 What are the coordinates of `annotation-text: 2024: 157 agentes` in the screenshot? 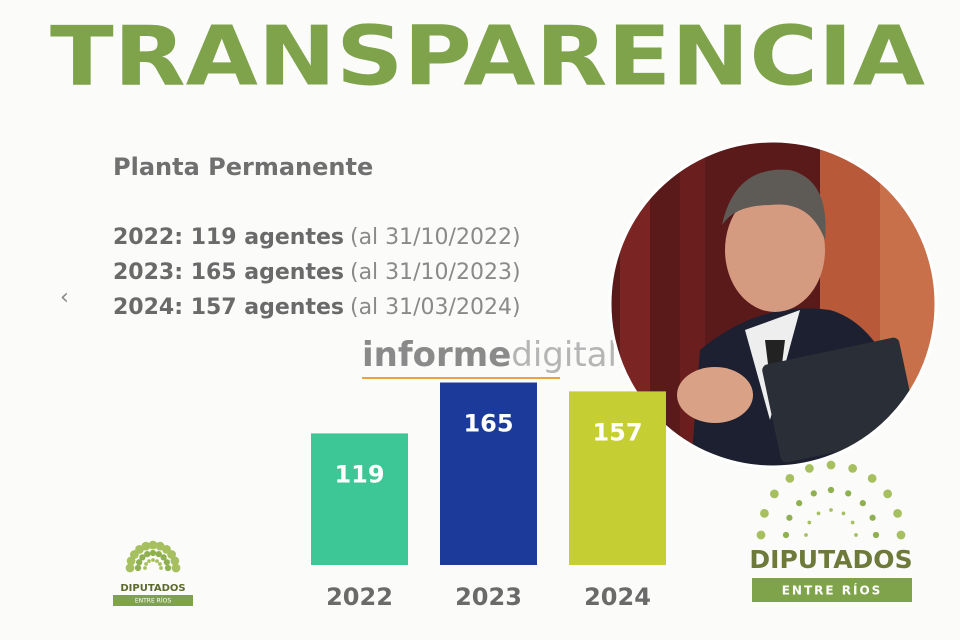 It's located at (228, 307).